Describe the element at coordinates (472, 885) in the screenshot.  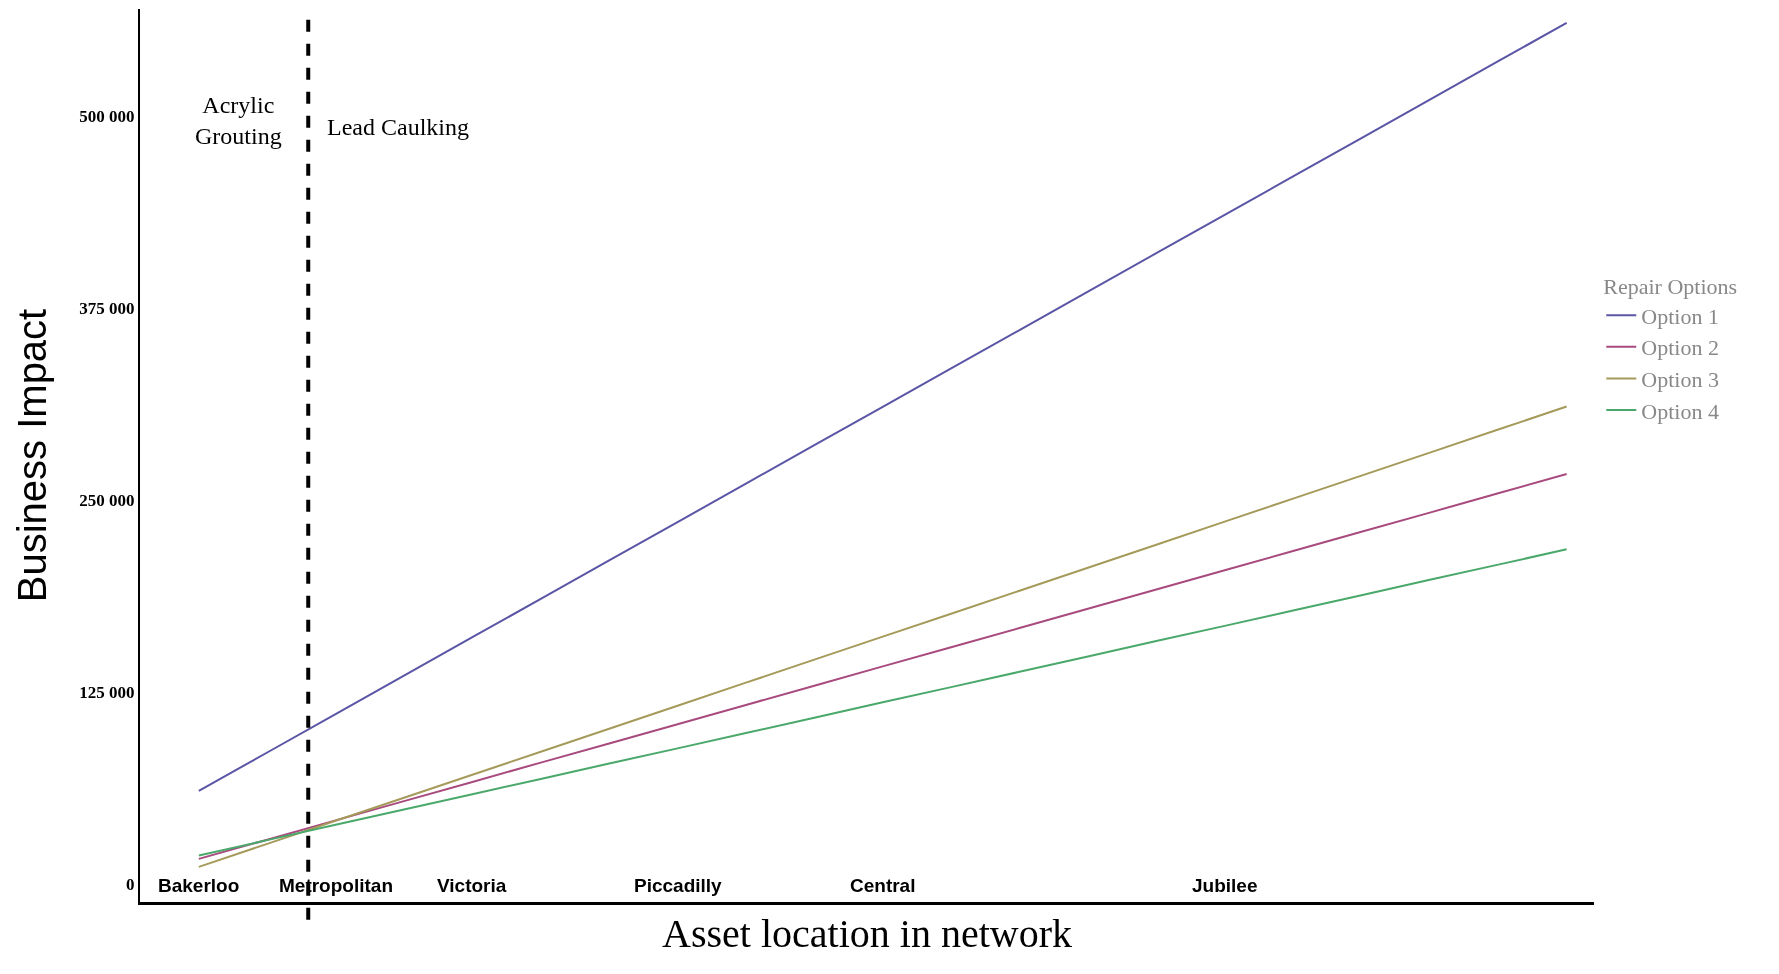
I see `x-tick-label: Victoria` at that location.